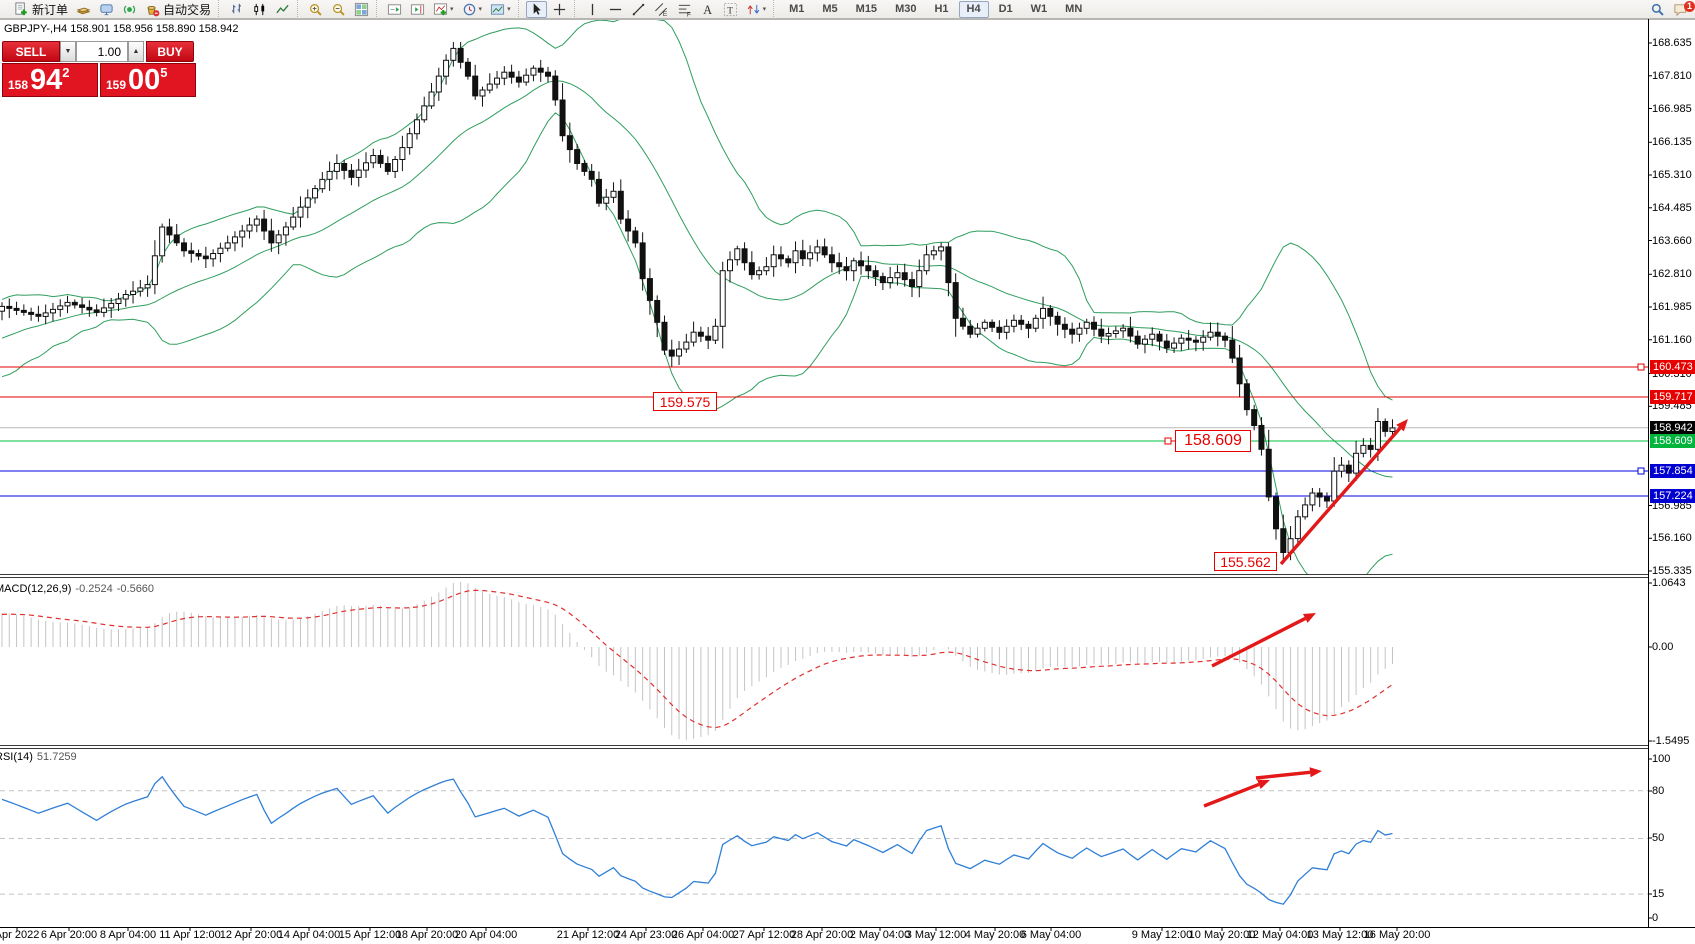 The image size is (1695, 944). I want to click on time-axis-label: 8 Apr 04:00, so click(128, 935).